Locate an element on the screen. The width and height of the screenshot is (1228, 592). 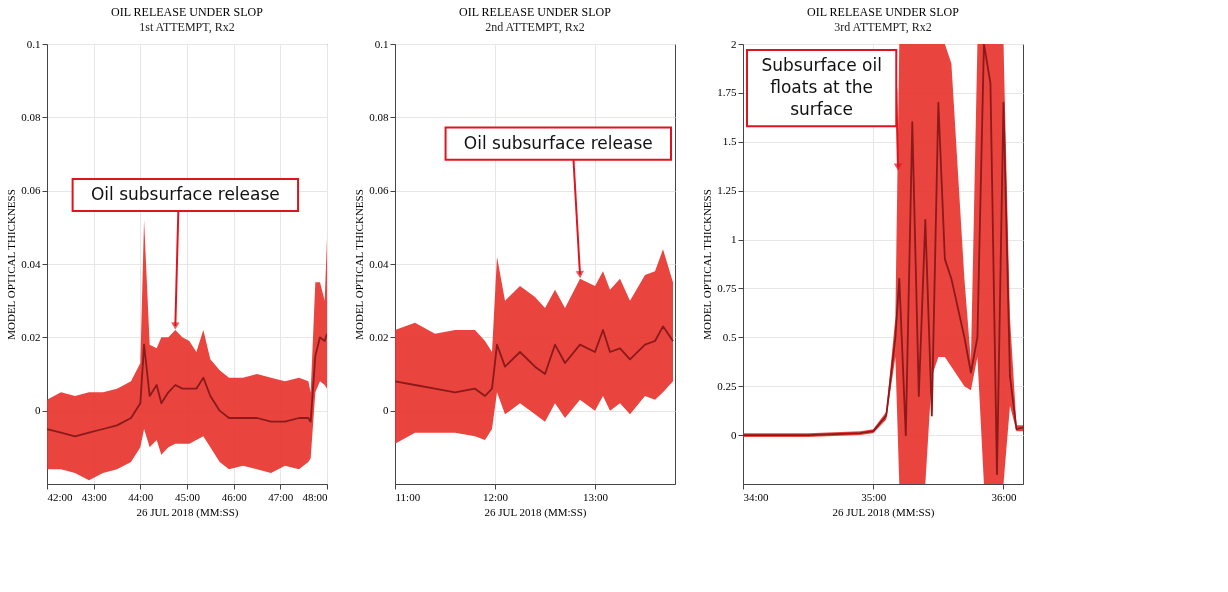
x-tick-label: 47:00 is located at coordinates (281, 496).